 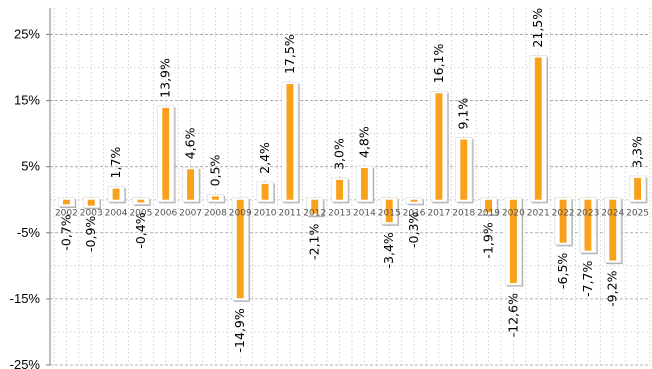 I want to click on x-tick-label: 2005, so click(x=140, y=214).